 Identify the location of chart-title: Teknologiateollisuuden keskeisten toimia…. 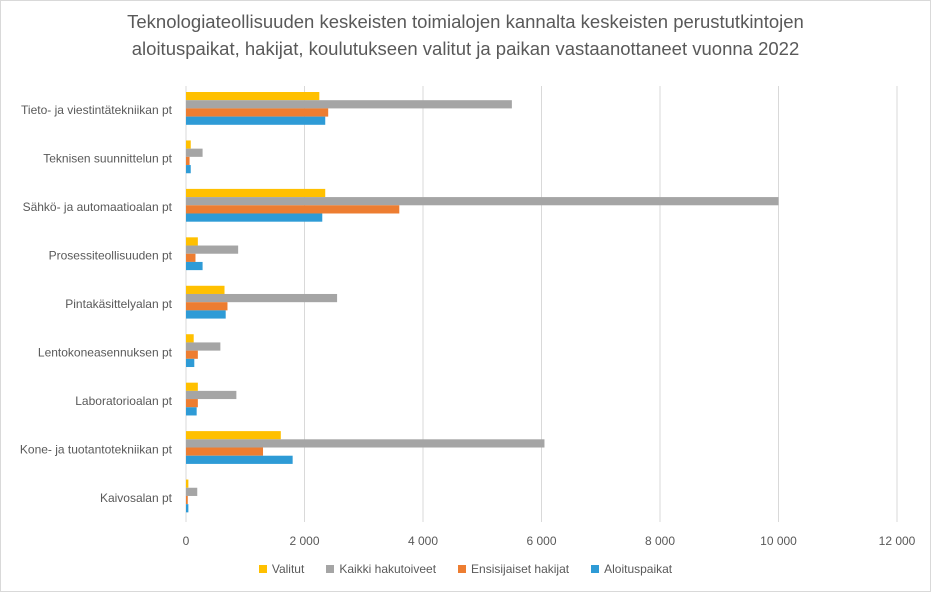
(465, 35).